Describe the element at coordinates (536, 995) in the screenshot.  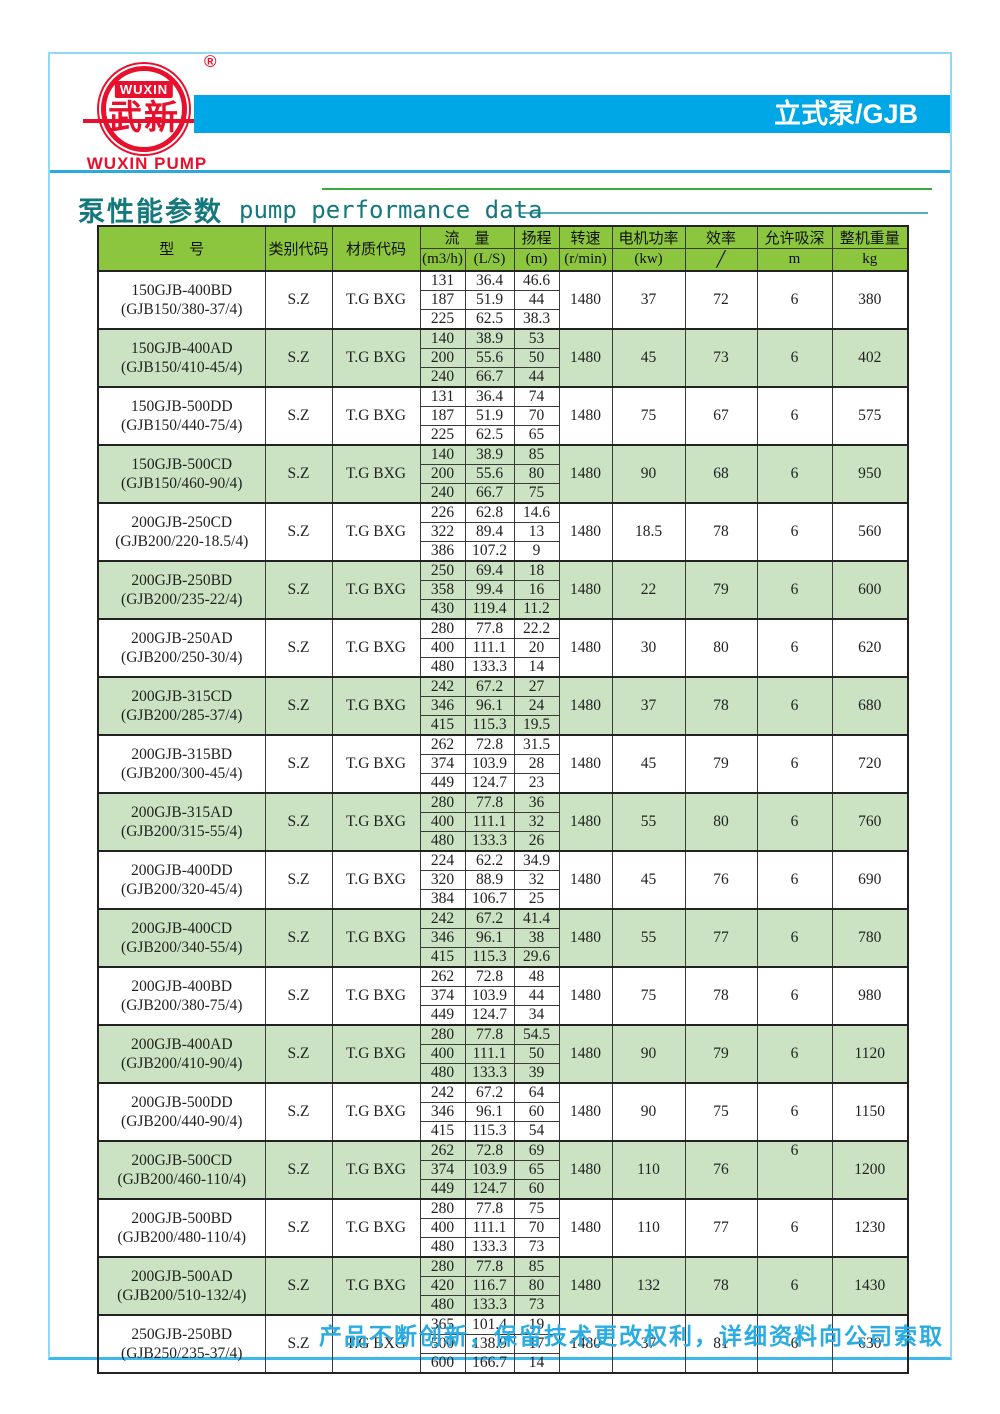
I see `head-cell: 44` at that location.